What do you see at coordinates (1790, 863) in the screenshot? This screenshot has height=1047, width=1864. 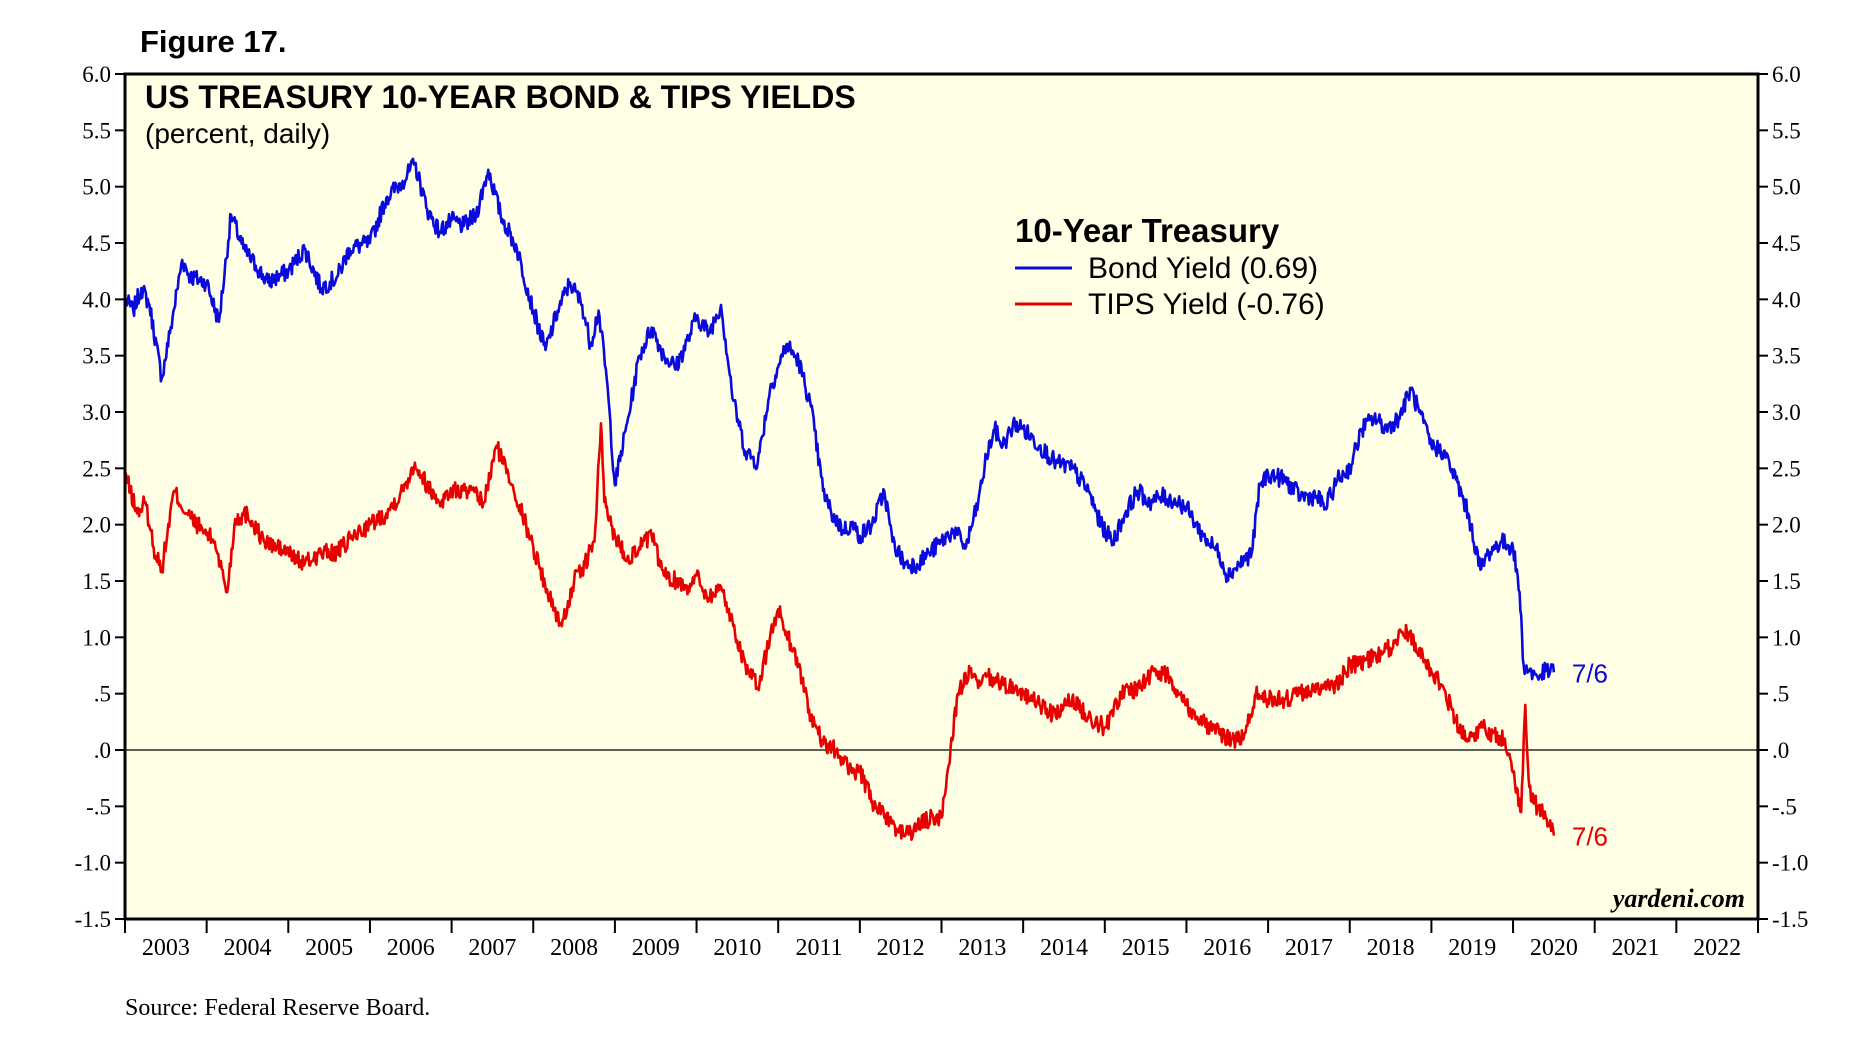 I see `y-tick-label-right: -1.0` at bounding box center [1790, 863].